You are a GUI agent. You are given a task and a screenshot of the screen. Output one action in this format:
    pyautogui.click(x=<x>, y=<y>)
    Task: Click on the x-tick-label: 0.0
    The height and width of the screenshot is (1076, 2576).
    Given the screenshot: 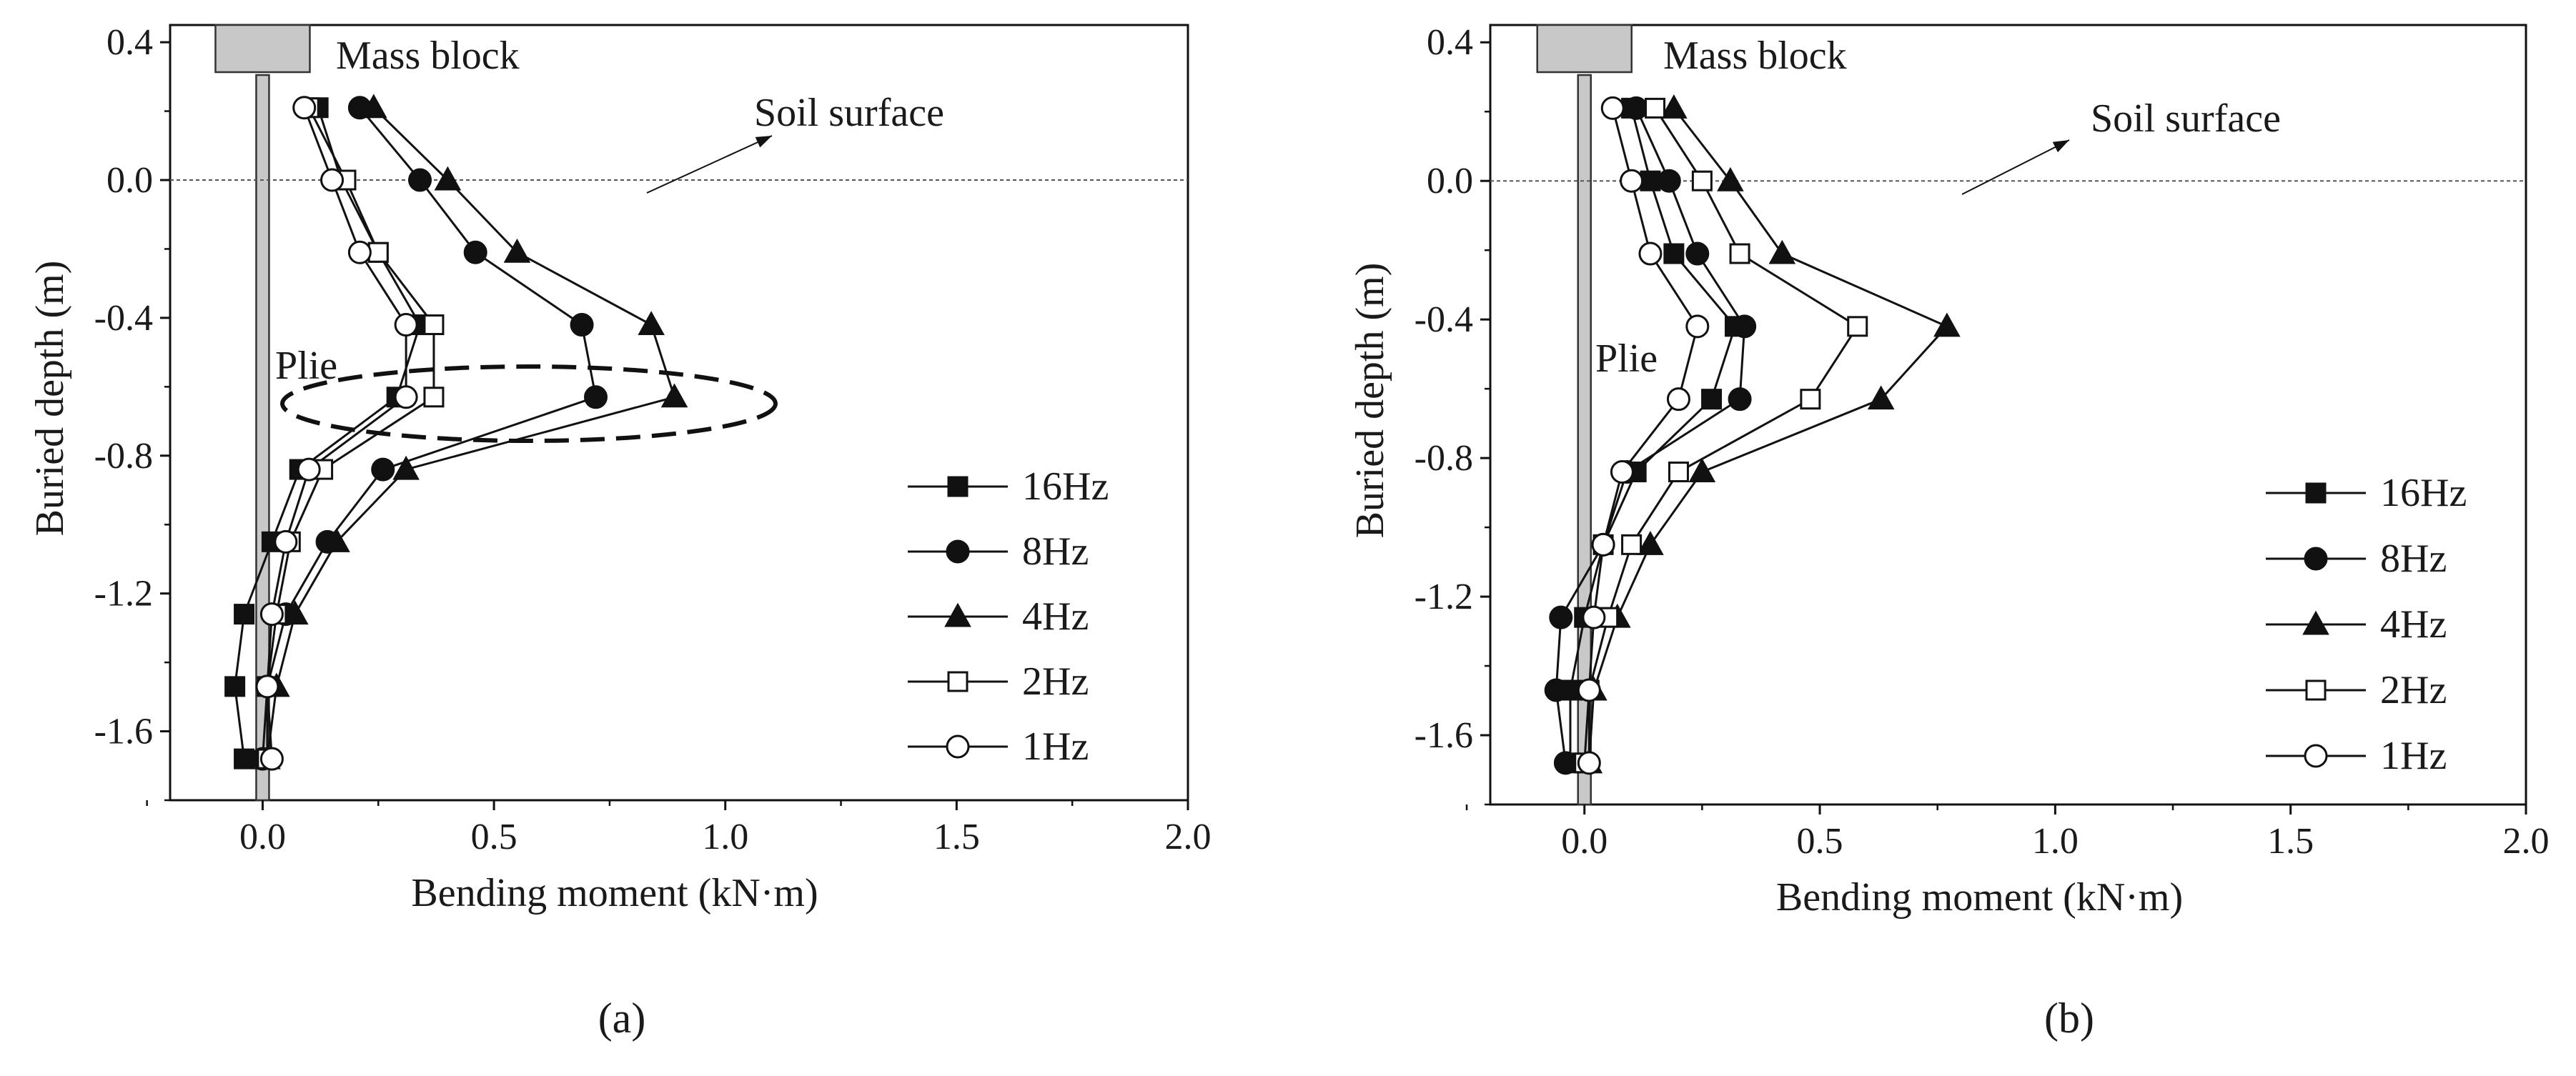 What is the action you would take?
    pyautogui.click(x=1584, y=841)
    